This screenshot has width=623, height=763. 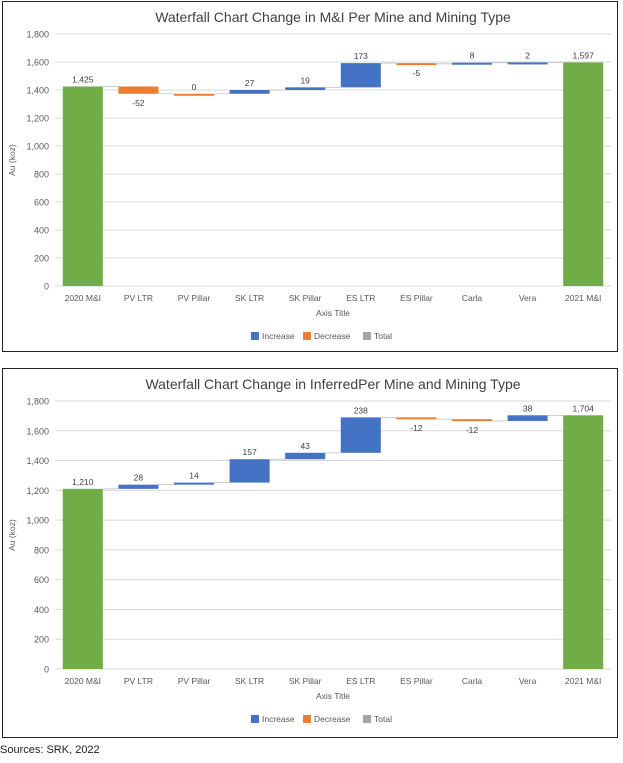 I want to click on data-label: 43, so click(x=305, y=446).